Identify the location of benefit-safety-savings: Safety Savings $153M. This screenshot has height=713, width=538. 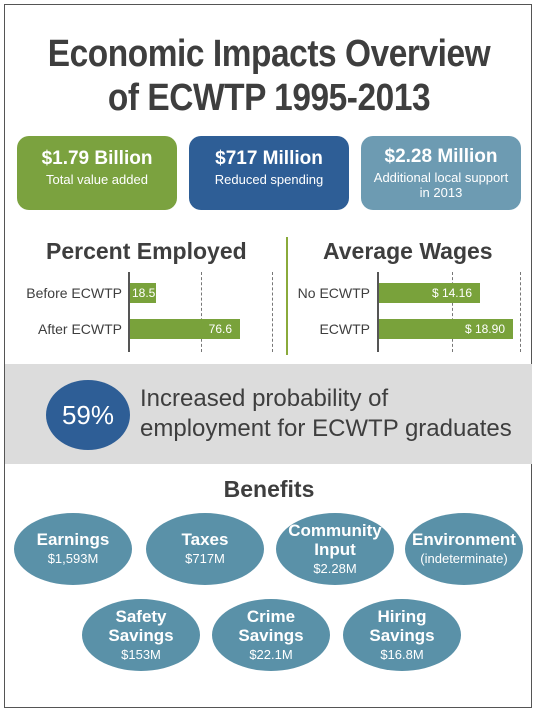
(141, 635).